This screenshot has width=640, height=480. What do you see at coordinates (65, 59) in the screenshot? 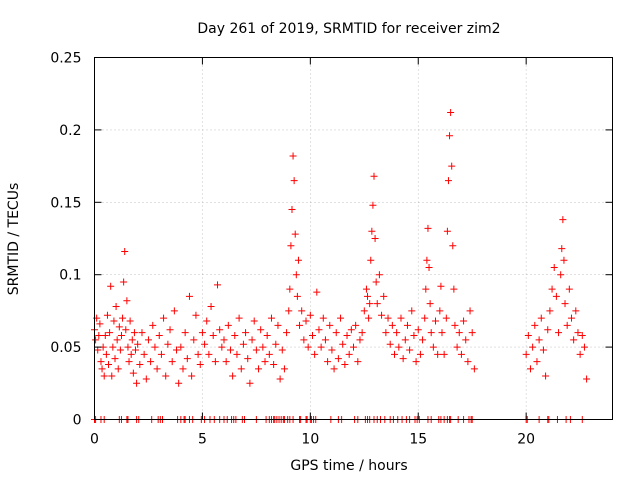
I see `y-tick-label: 0.25` at bounding box center [65, 59].